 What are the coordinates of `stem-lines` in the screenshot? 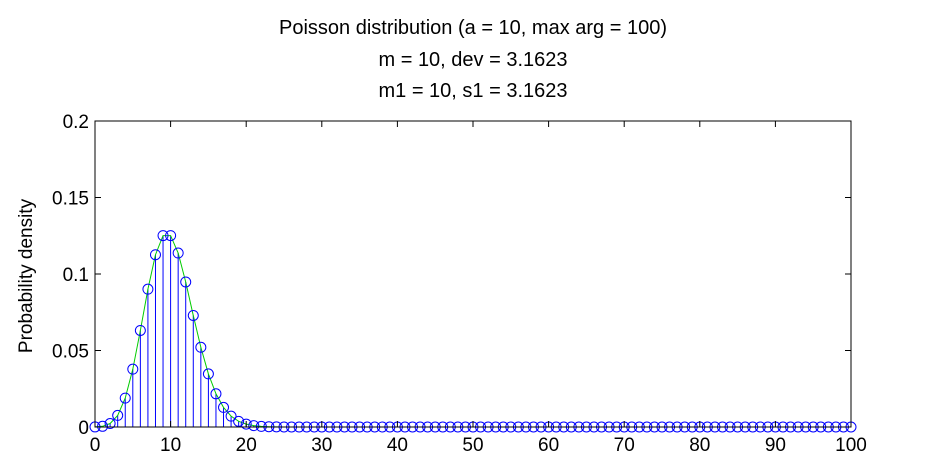 It's located at (185, 331).